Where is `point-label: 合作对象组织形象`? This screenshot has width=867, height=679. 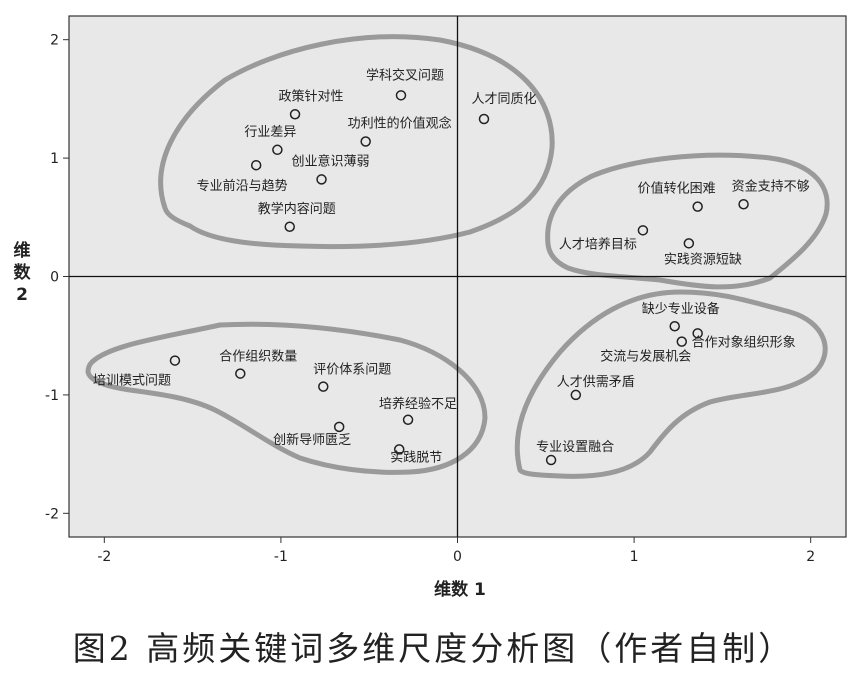 point-label: 合作对象组织形象 is located at coordinates (744, 342).